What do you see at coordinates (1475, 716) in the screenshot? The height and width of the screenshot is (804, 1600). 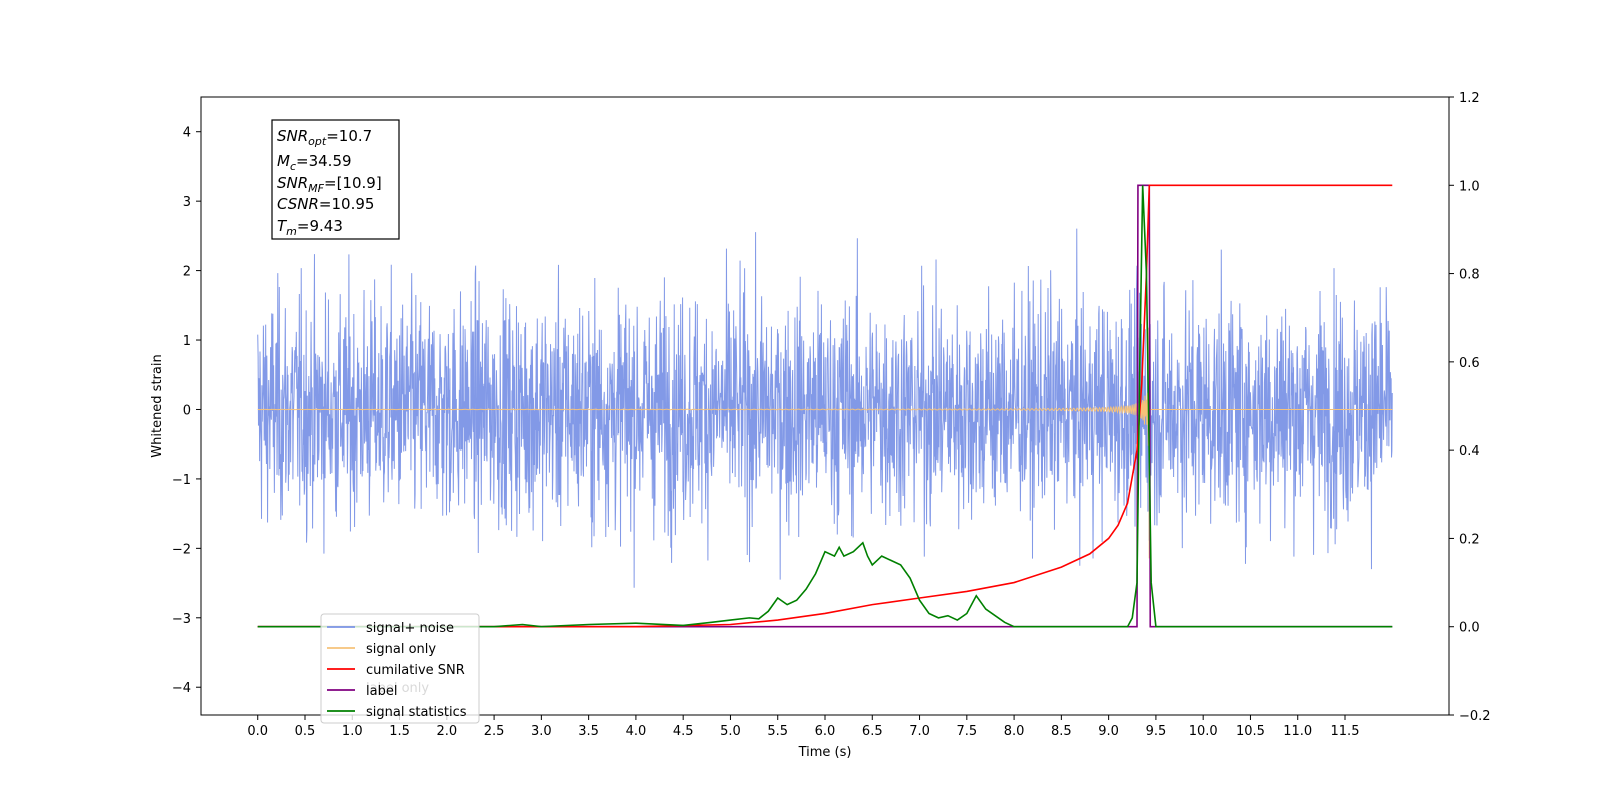 I see `y2-tick-label: −0.2` at bounding box center [1475, 716].